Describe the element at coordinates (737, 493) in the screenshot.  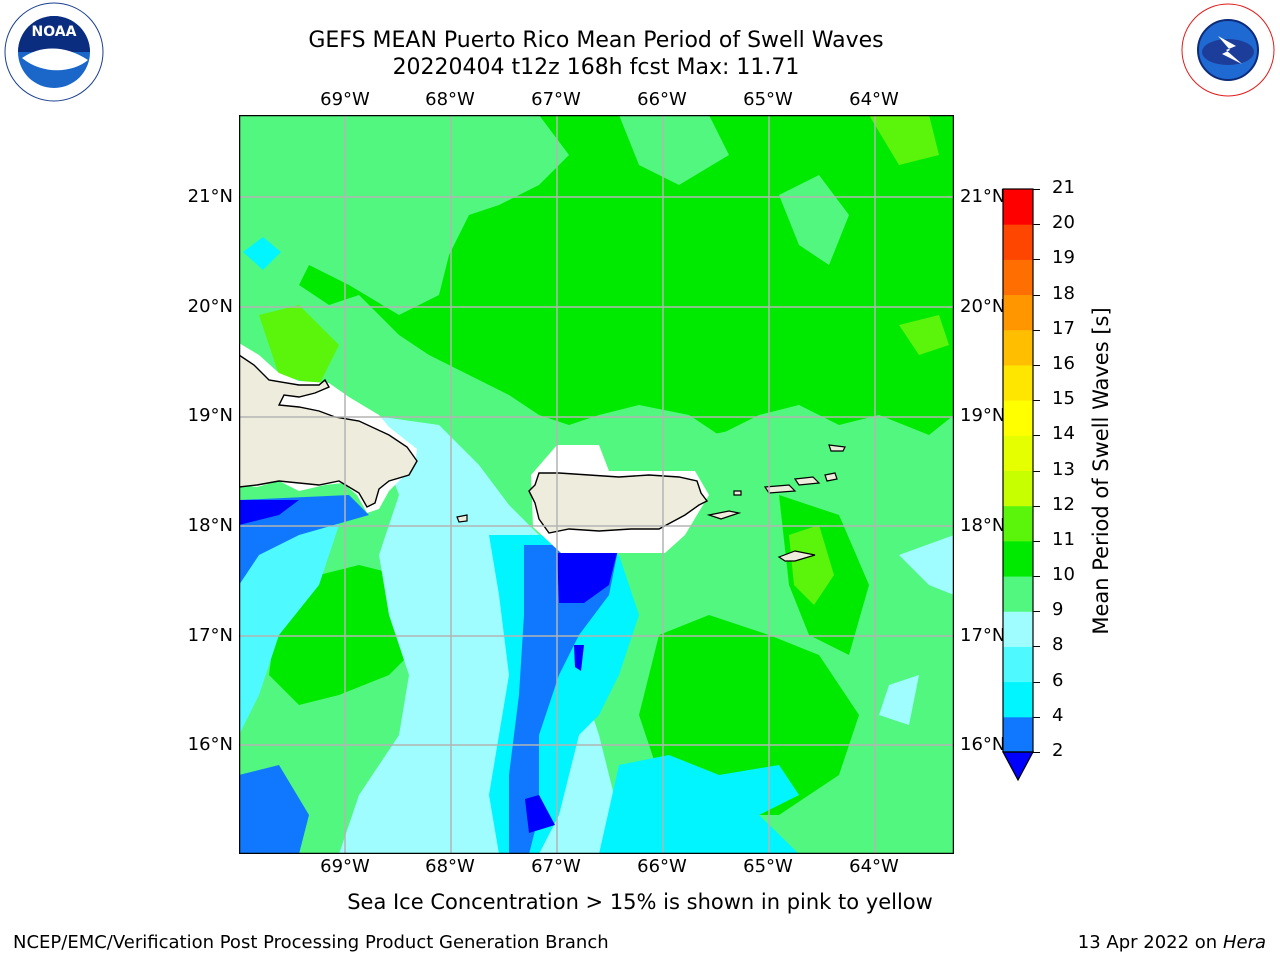
I see `land-culebra` at that location.